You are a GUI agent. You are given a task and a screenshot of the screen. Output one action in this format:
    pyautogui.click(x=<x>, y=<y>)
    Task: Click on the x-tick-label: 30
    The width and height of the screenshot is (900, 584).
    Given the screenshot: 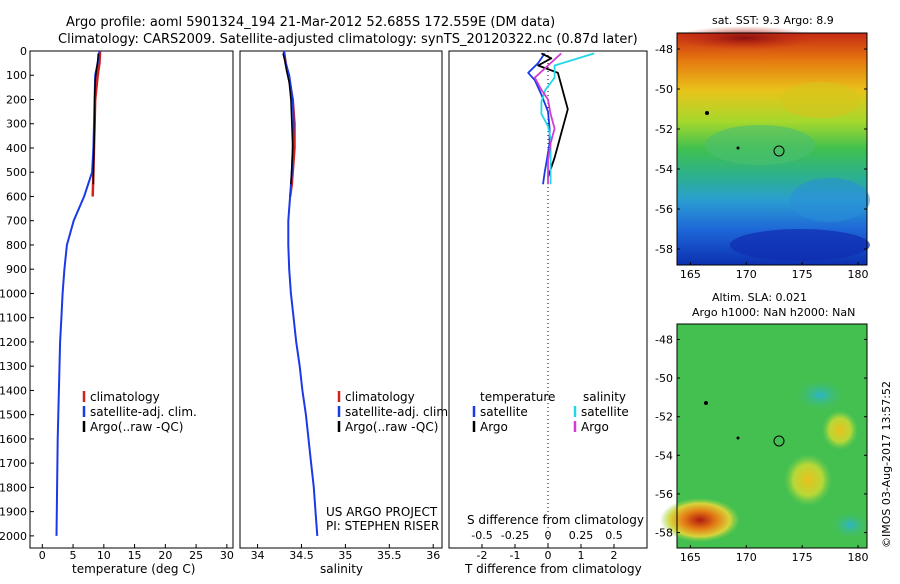 What is the action you would take?
    pyautogui.click(x=227, y=555)
    